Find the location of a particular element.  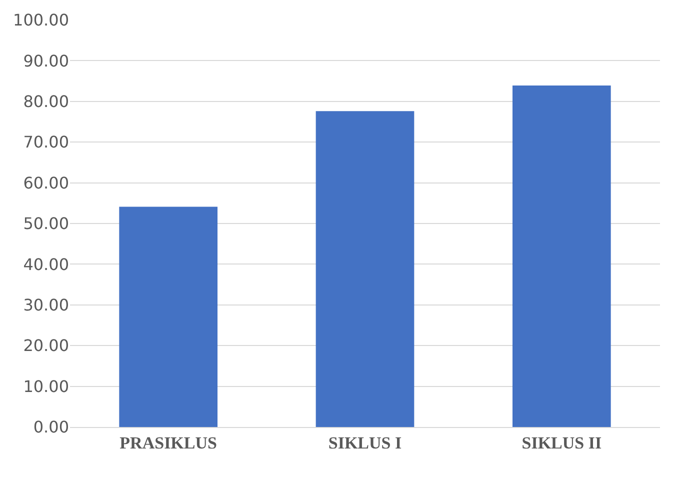

y-tick-label: 40.00 is located at coordinates (46, 264).